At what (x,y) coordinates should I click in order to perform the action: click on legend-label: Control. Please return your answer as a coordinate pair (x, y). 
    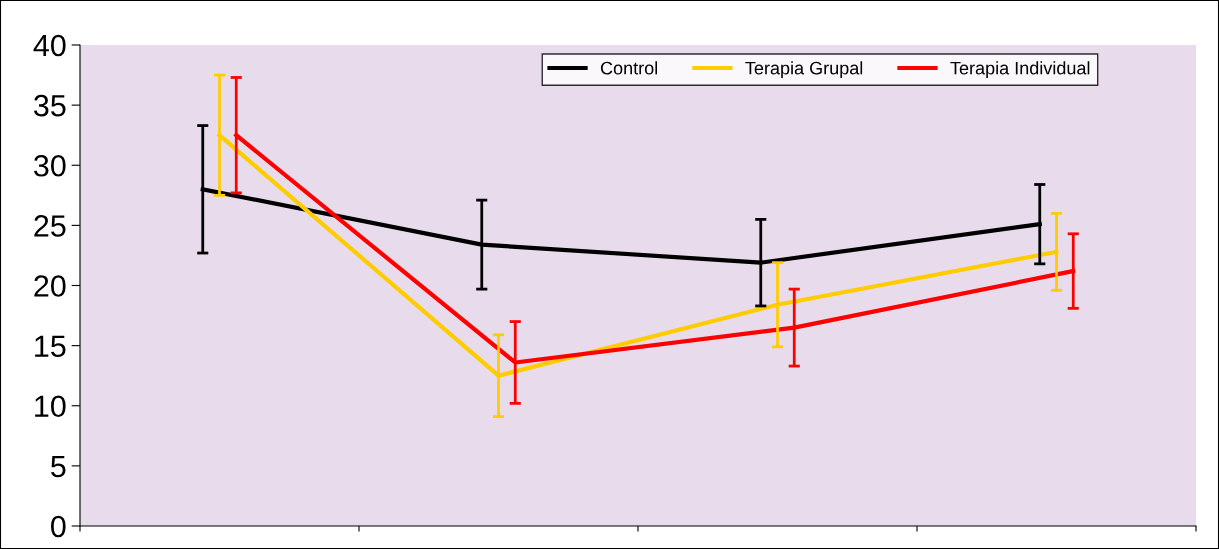
    Looking at the image, I should click on (629, 68).